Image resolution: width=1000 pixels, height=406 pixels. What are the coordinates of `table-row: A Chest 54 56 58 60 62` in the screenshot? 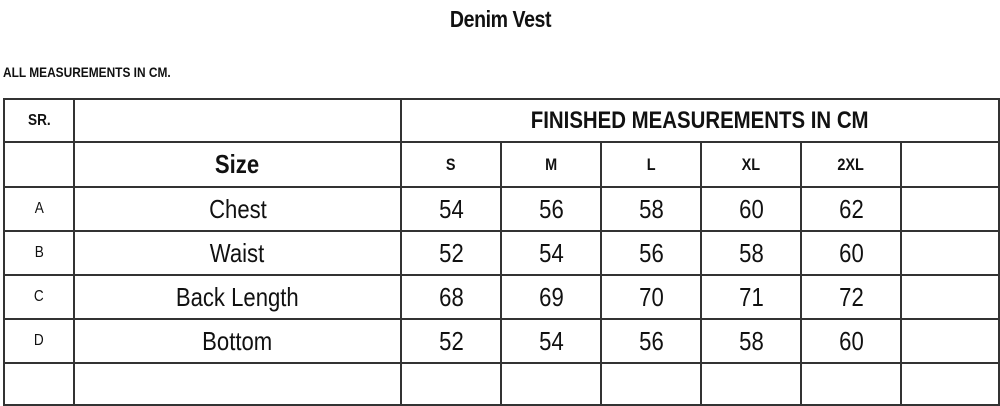 It's located at (501, 209).